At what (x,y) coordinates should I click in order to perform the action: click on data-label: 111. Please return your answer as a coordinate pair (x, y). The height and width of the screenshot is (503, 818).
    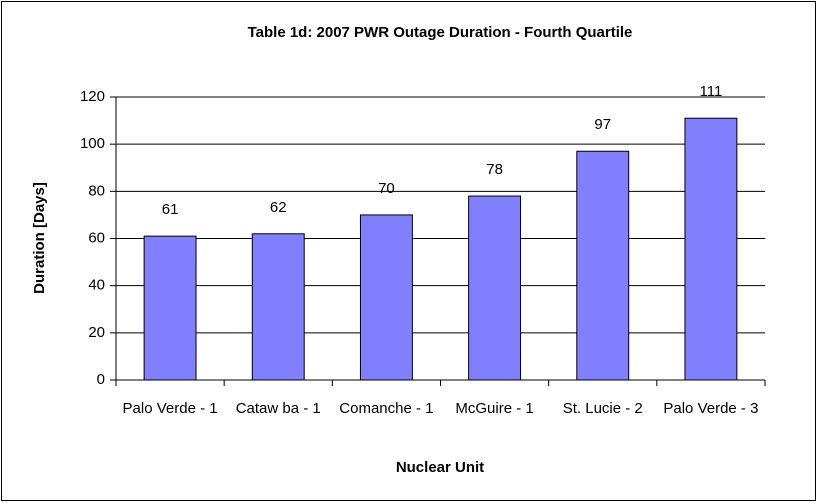
    Looking at the image, I should click on (711, 91).